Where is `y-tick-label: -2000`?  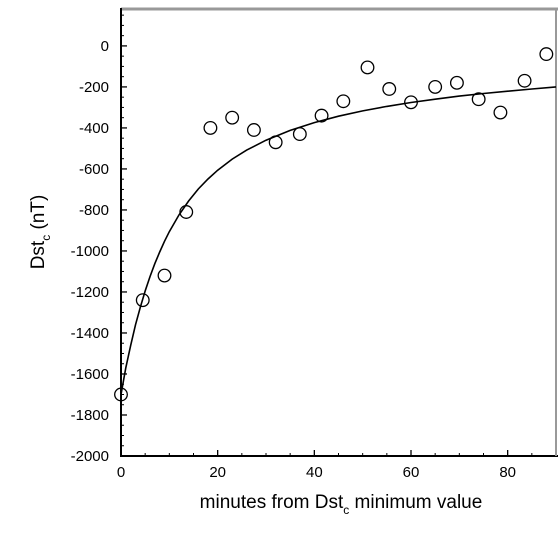 y-tick-label: -2000 is located at coordinates (90, 456).